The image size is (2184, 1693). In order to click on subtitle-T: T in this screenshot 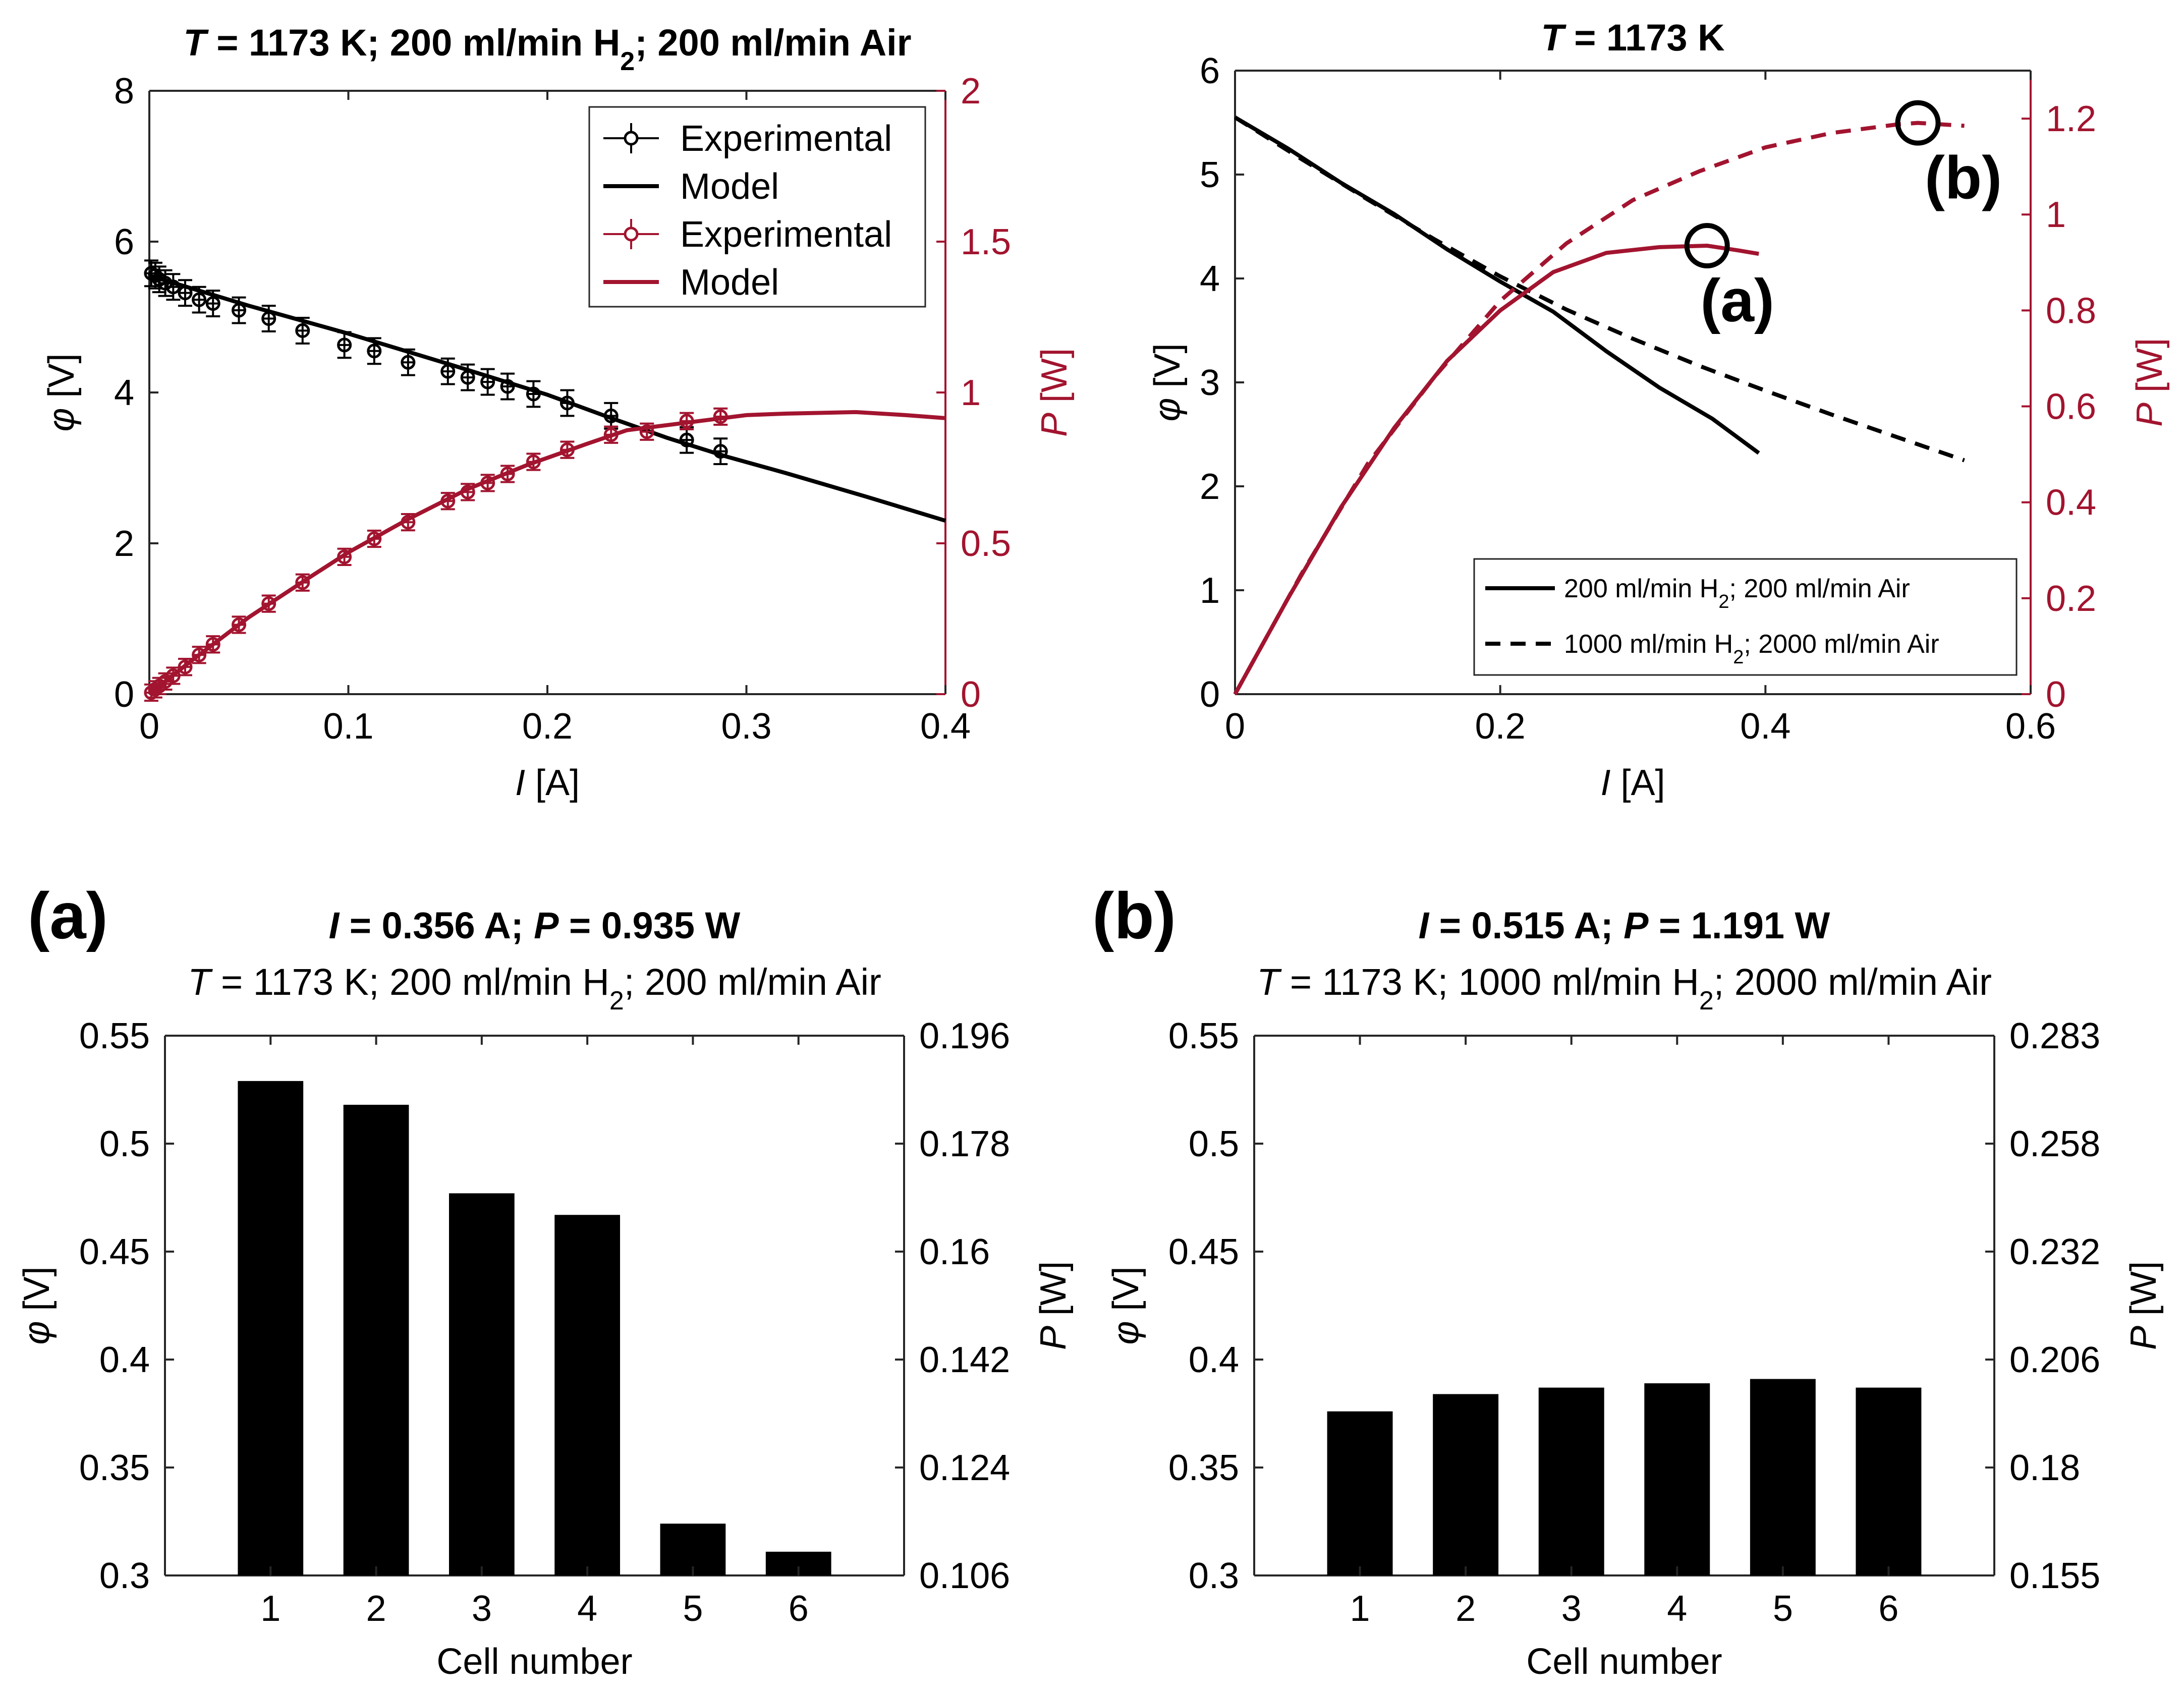, I will do `click(1269, 982)`.